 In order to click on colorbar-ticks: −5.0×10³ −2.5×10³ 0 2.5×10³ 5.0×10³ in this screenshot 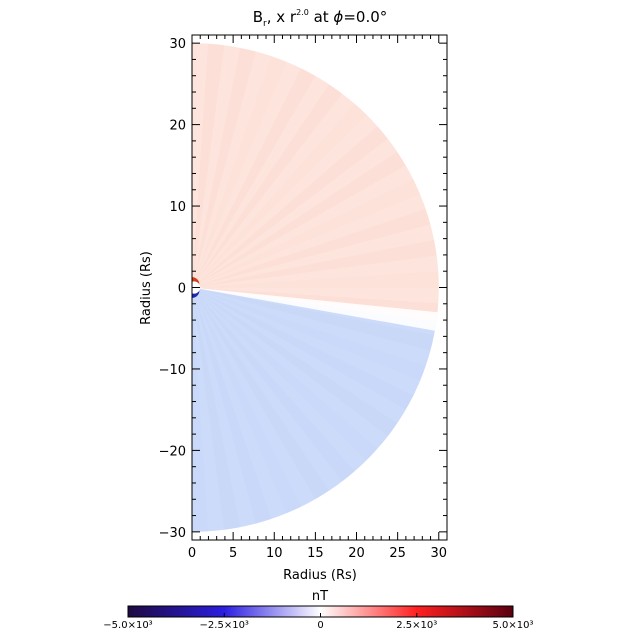, I will do `click(318, 622)`.